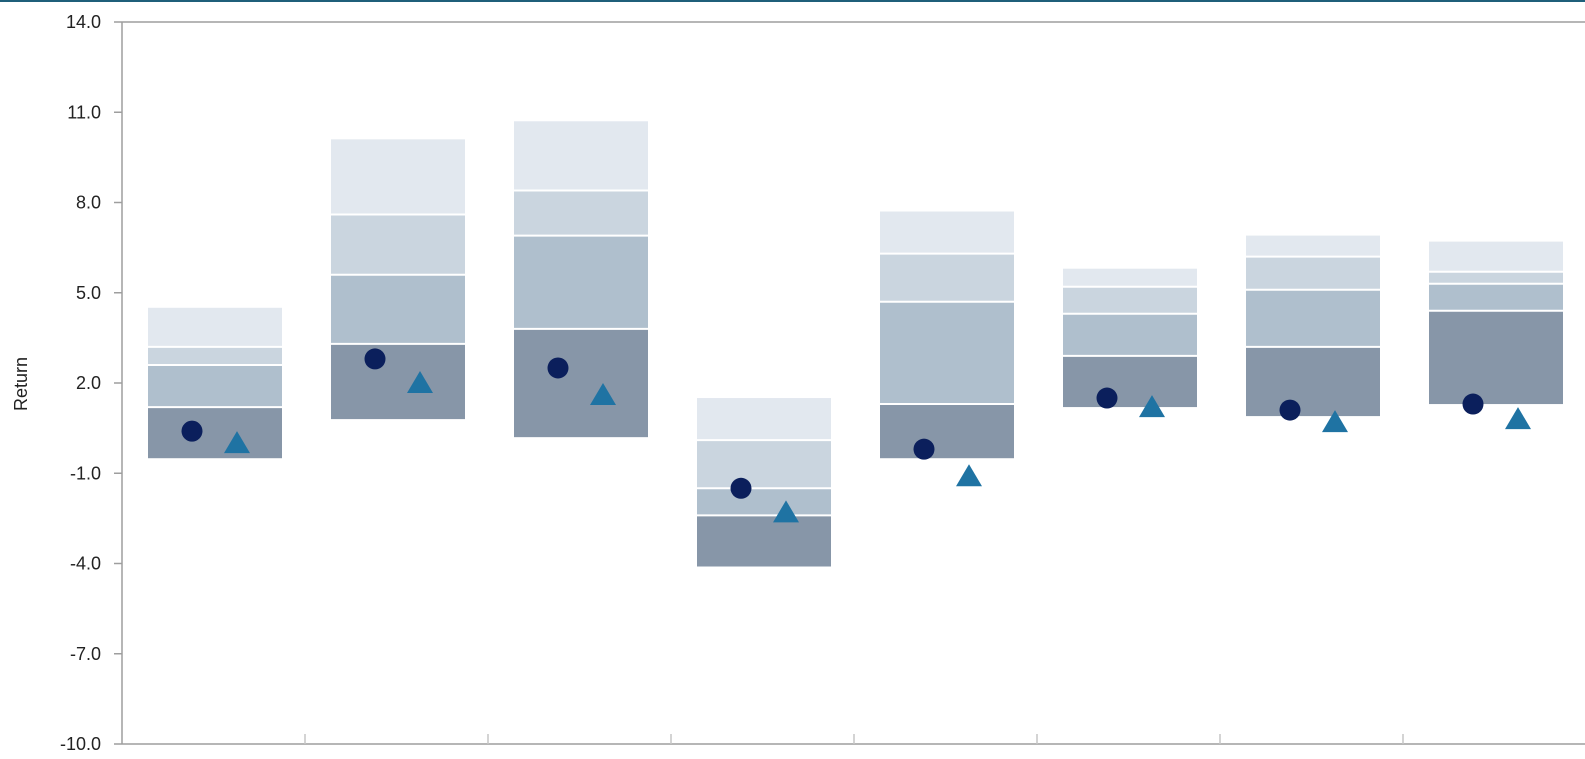 Image resolution: width=1585 pixels, height=759 pixels. What do you see at coordinates (83, 22) in the screenshot?
I see `y-tick-label: 14.0` at bounding box center [83, 22].